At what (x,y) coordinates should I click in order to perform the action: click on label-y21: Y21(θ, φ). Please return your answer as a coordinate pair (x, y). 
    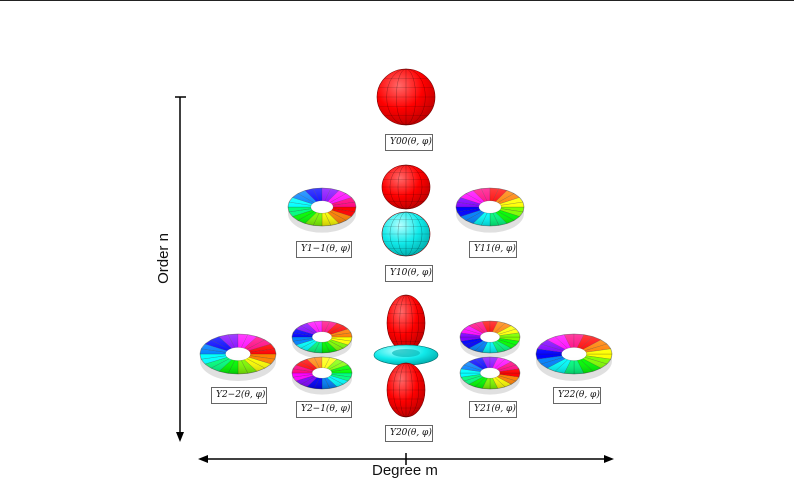
    Looking at the image, I should click on (493, 409).